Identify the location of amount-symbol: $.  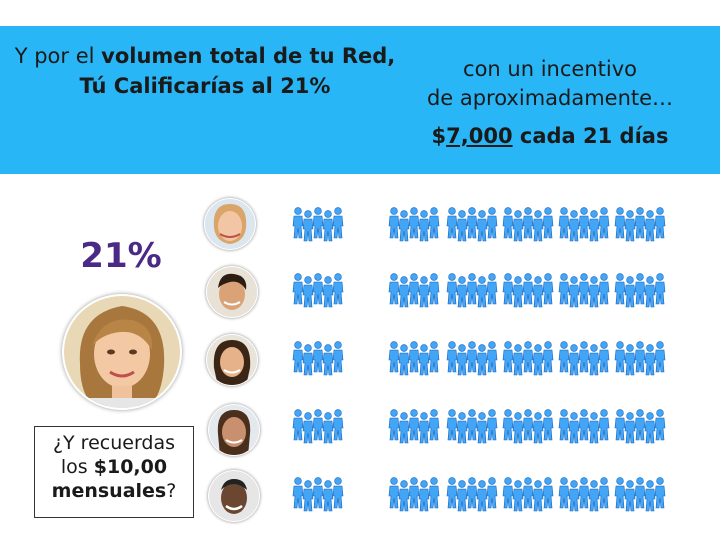
(439, 136).